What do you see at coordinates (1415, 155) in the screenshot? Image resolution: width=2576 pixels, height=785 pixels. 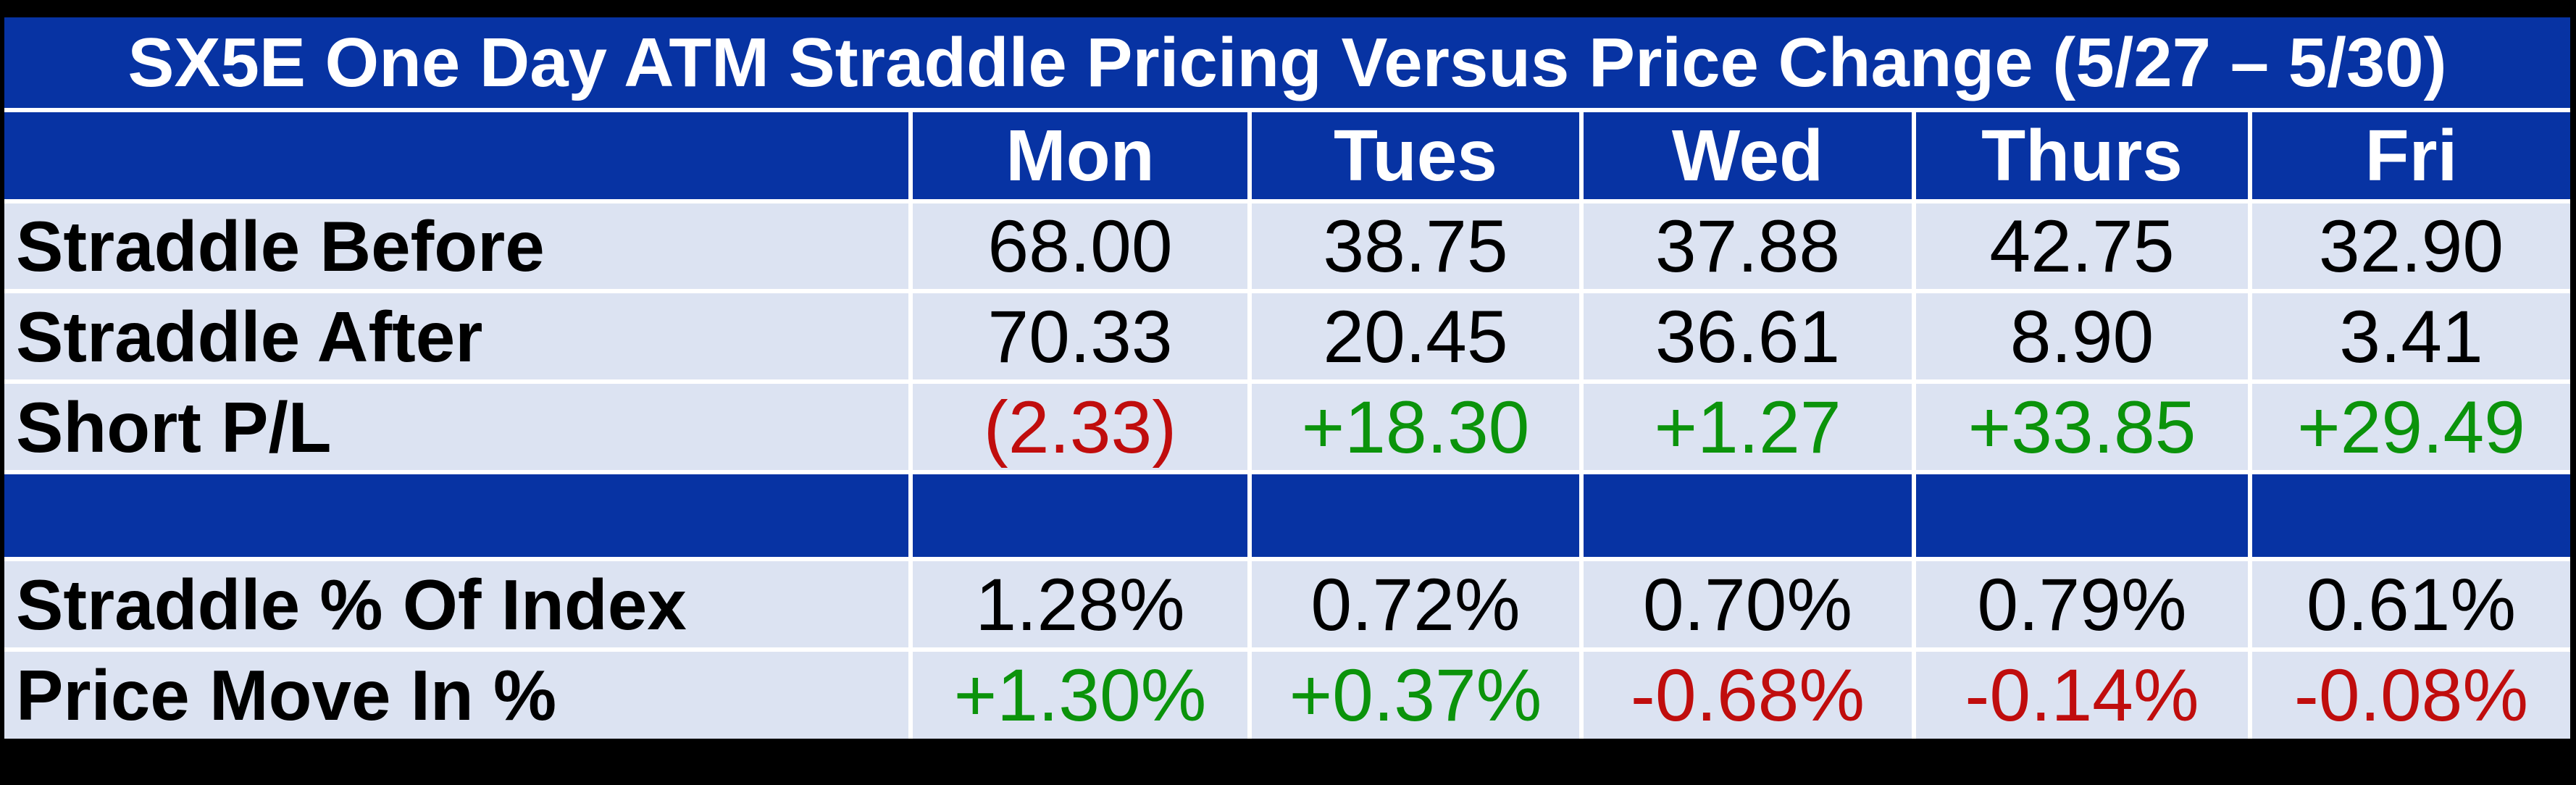 I see `col-header-tues: Tues` at bounding box center [1415, 155].